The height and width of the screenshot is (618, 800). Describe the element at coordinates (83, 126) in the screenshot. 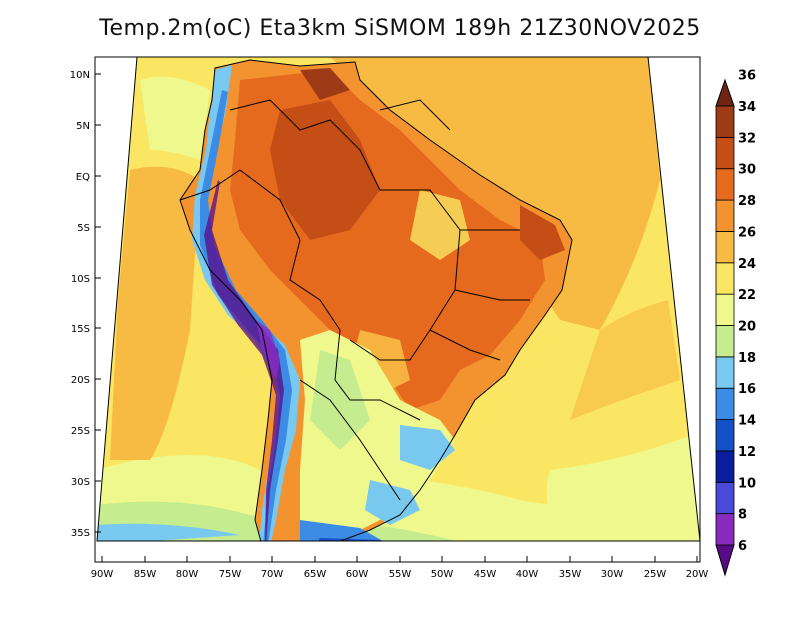

I see `lat-label-5n: 5N` at that location.